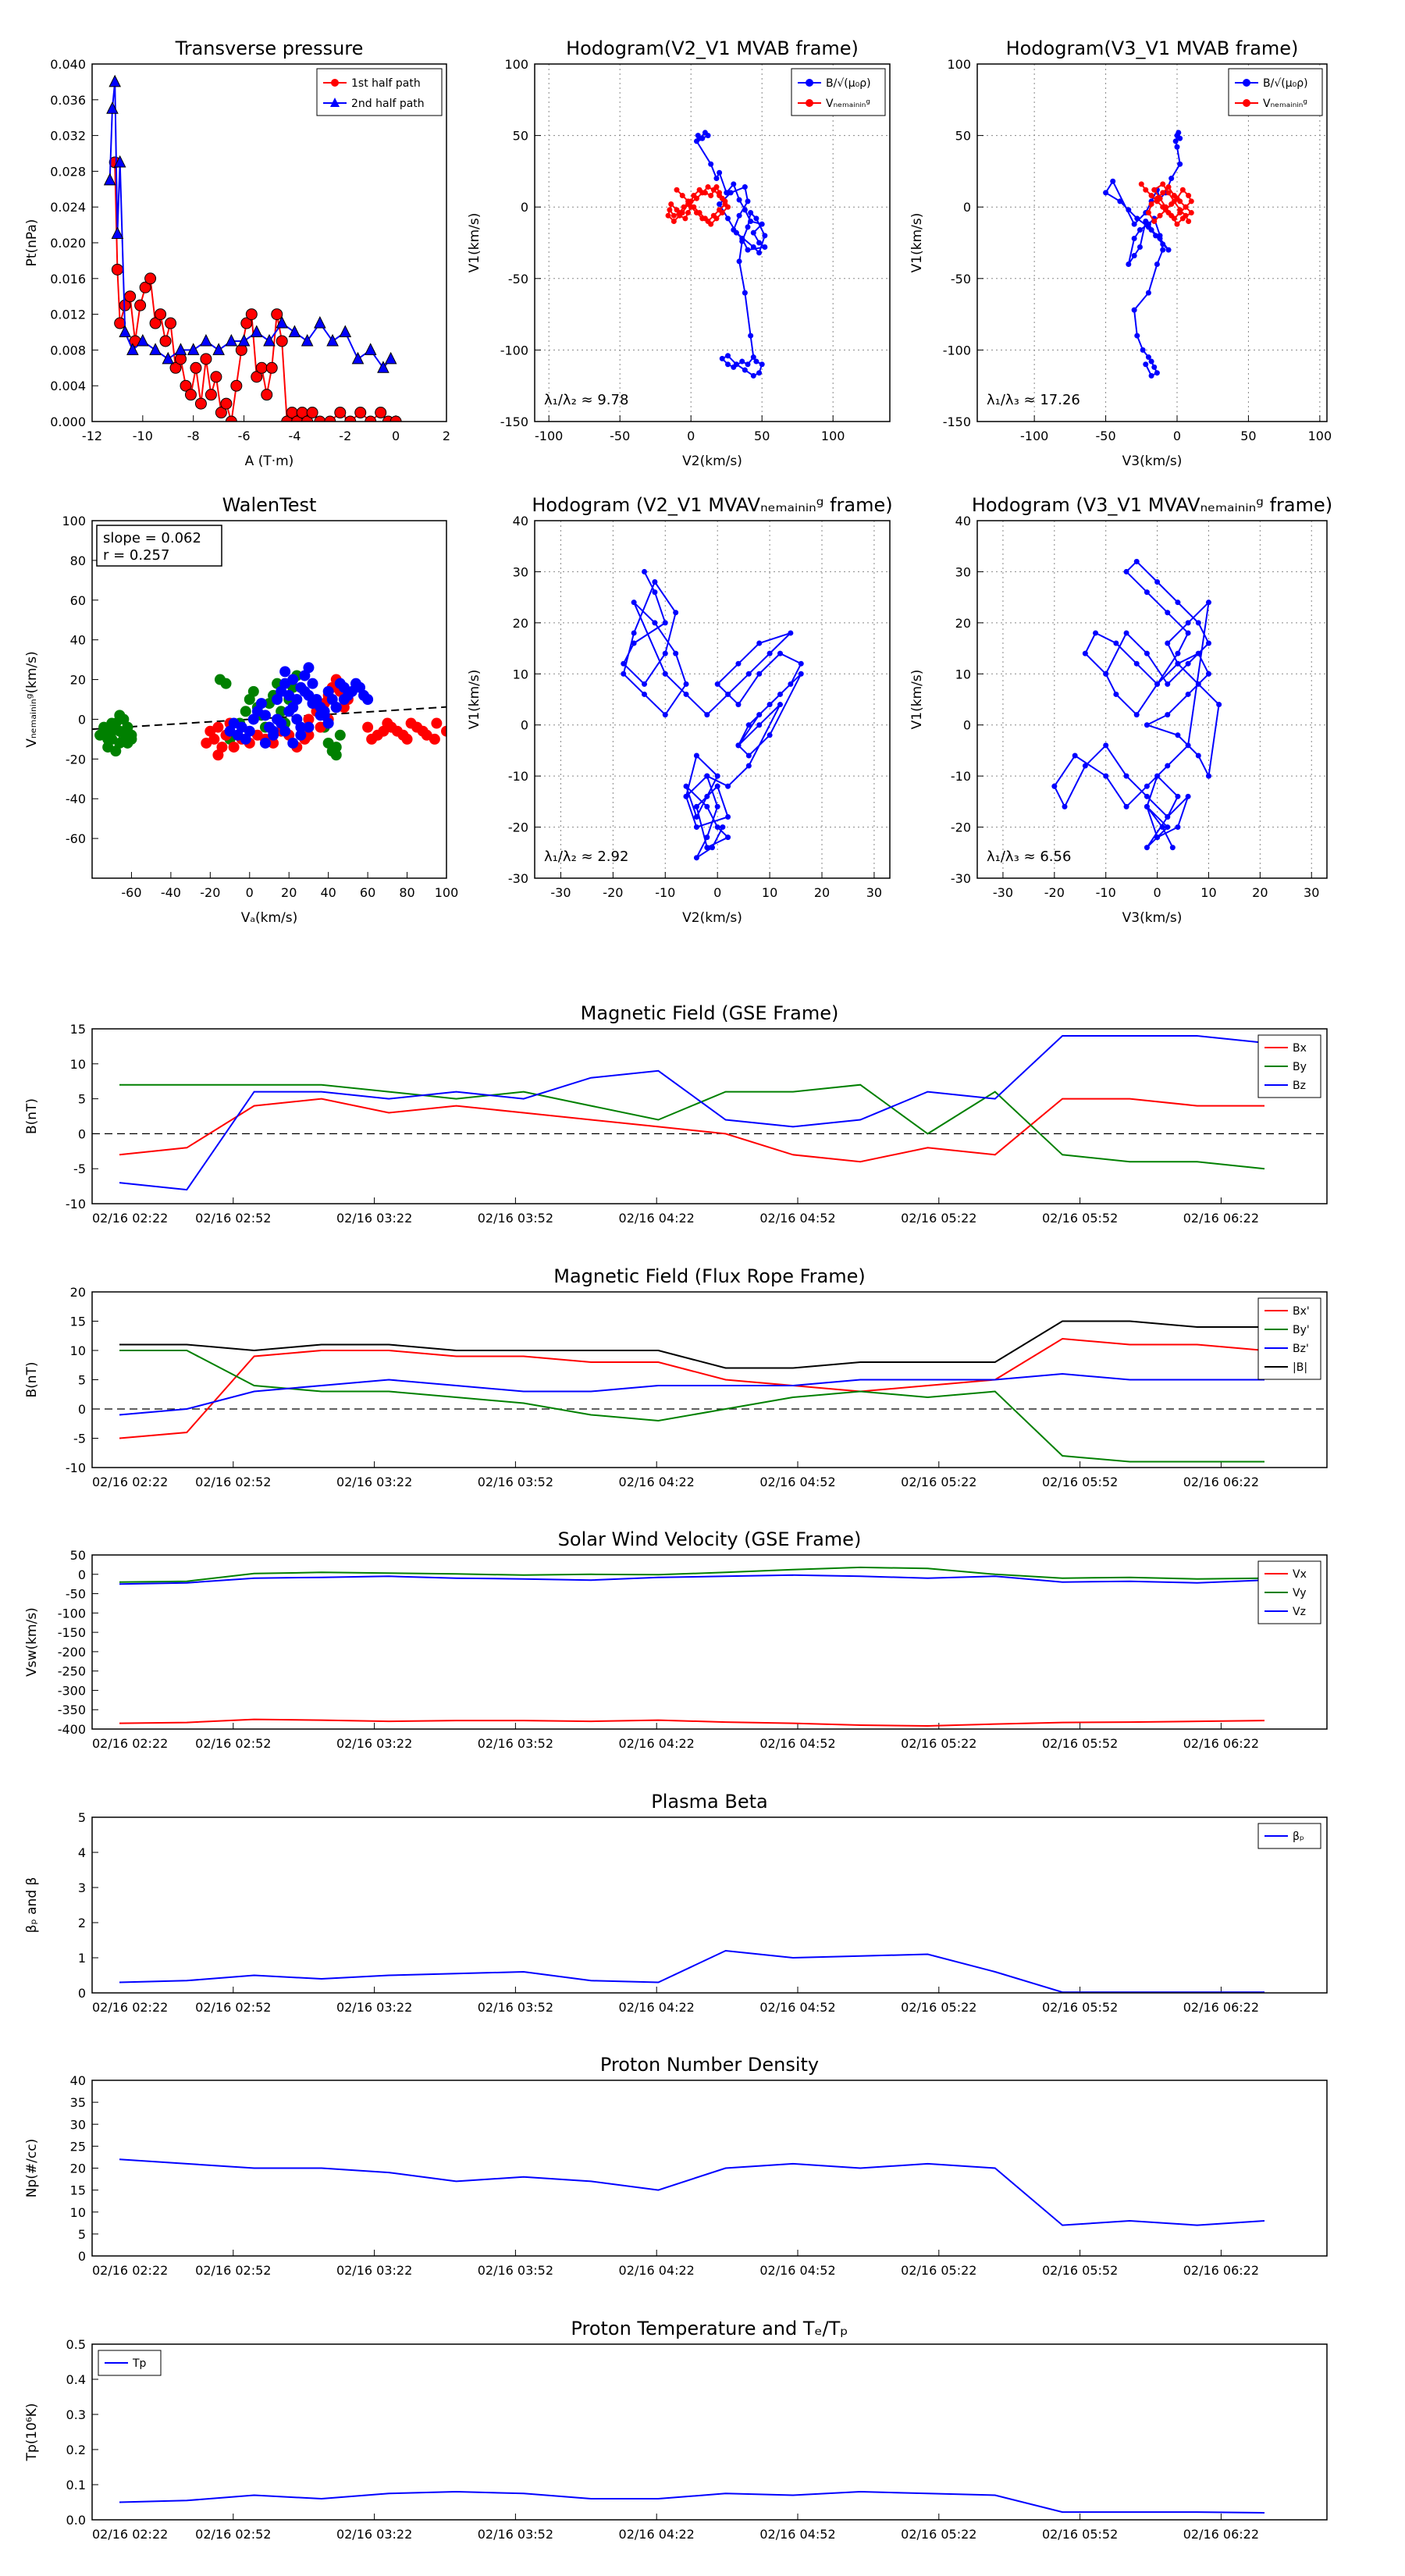 The image size is (1405, 2576). Describe the element at coordinates (78, 2190) in the screenshot. I see `y-tick-label: 15` at that location.